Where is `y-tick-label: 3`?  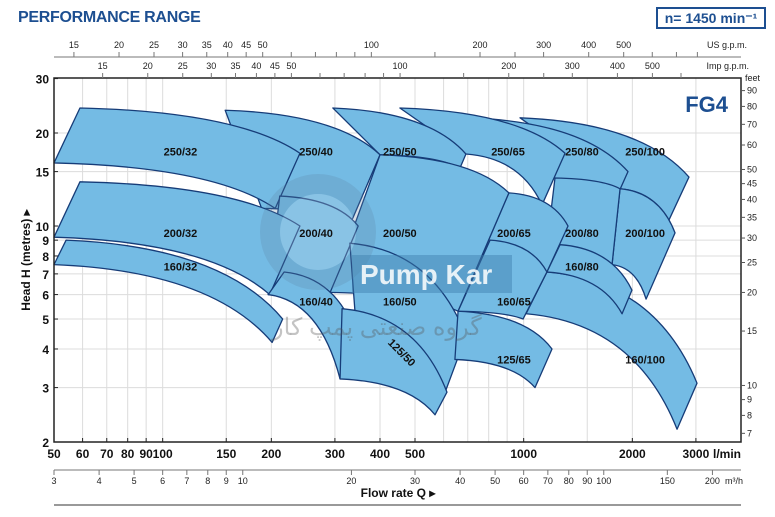 y-tick-label: 3 is located at coordinates (45, 389).